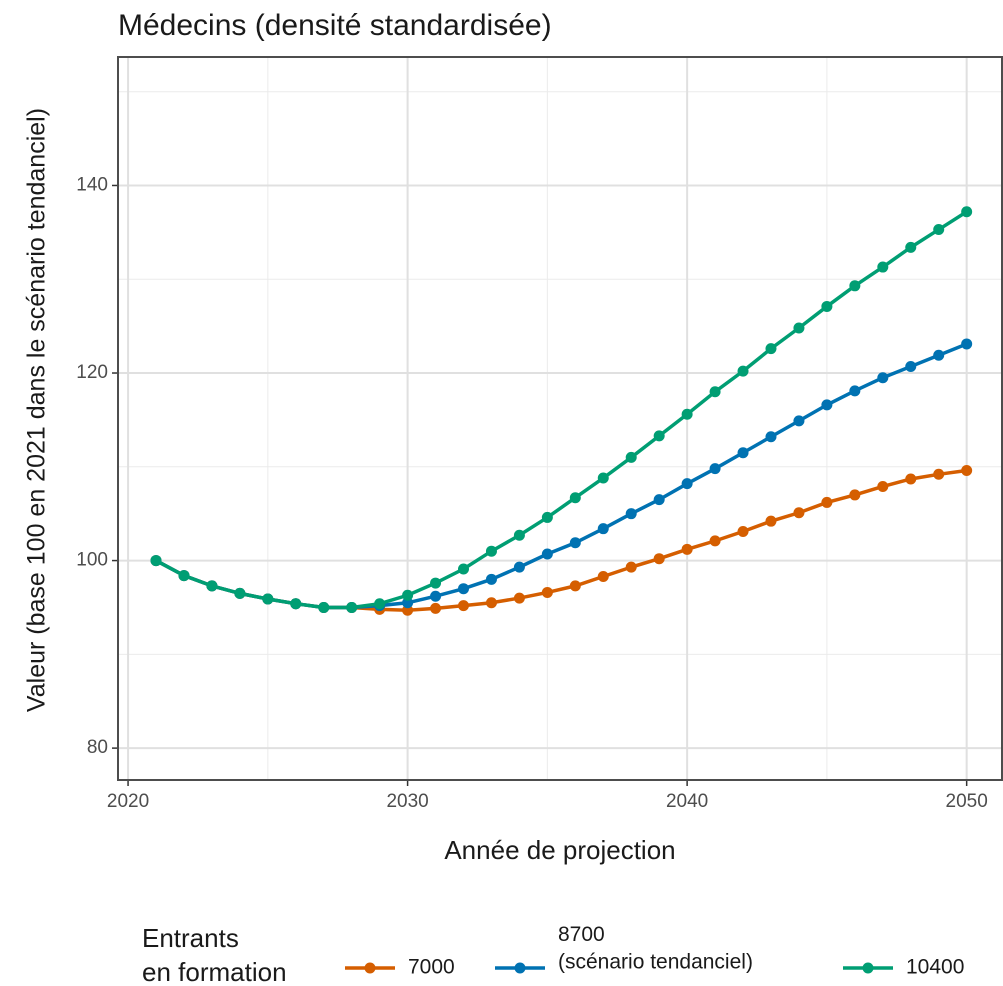 The image size is (1003, 986). What do you see at coordinates (655, 948) in the screenshot?
I see `legend-label: 8700 (scénario tendanciel)` at bounding box center [655, 948].